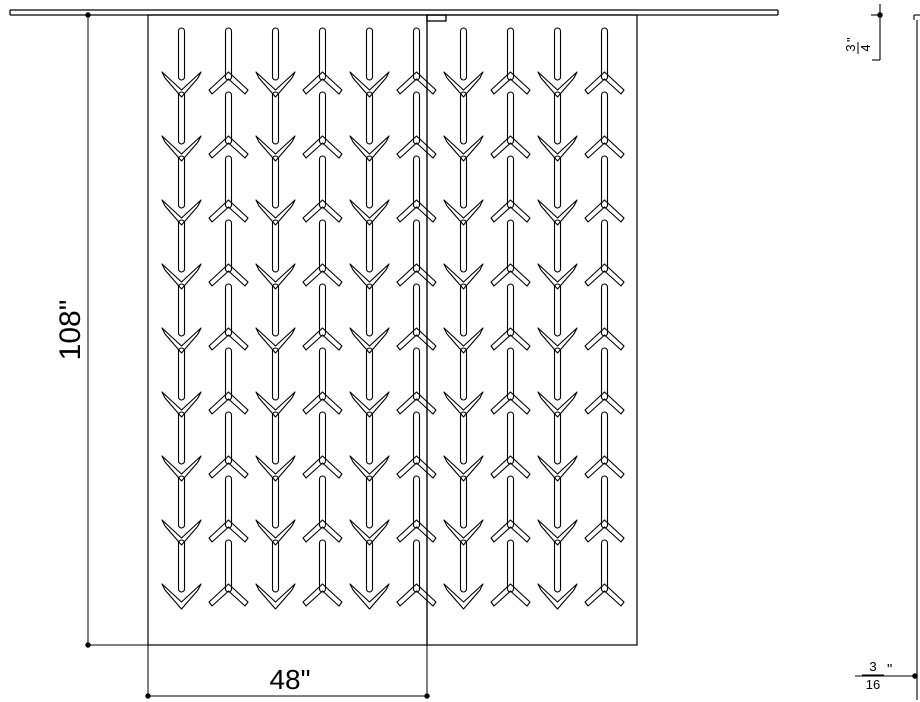 The width and height of the screenshot is (920, 702). What do you see at coordinates (886, 360) in the screenshot?
I see `gap-detail` at bounding box center [886, 360].